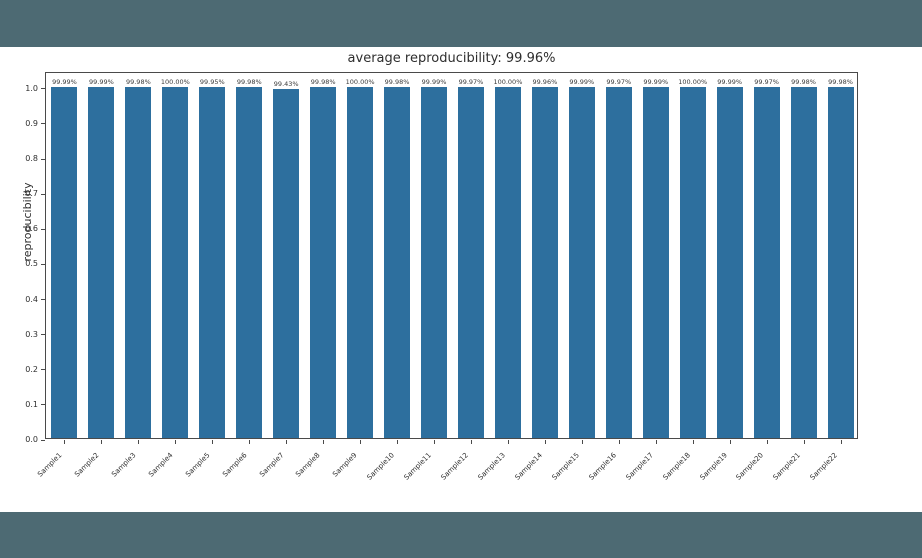 The height and width of the screenshot is (558, 922). I want to click on bar-sample8, so click(323, 262).